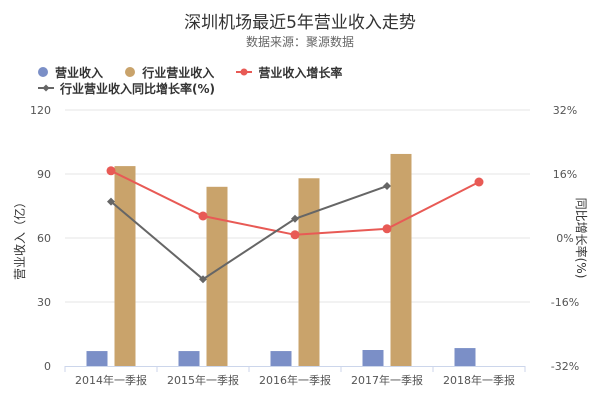 Image resolution: width=600 pixels, height=400 pixels. What do you see at coordinates (44, 302) in the screenshot?
I see `y-tick-label: 30` at bounding box center [44, 302].